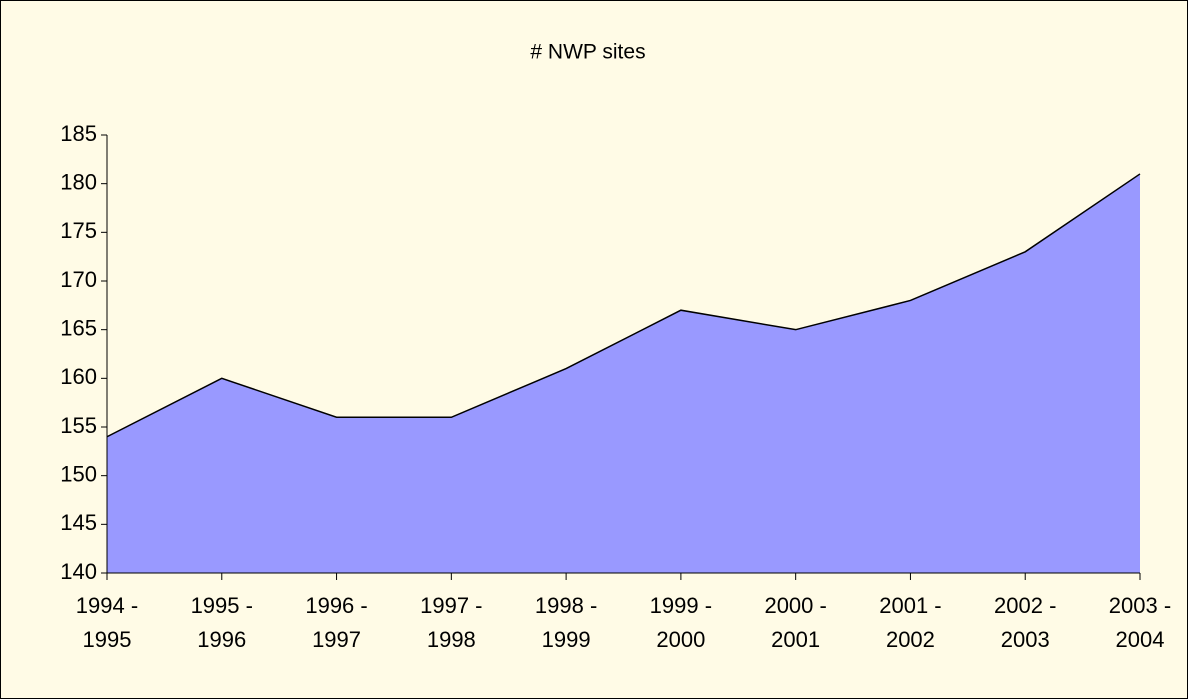 The width and height of the screenshot is (1188, 699). I want to click on x-tick-label: 1995 - 1996, so click(221, 622).